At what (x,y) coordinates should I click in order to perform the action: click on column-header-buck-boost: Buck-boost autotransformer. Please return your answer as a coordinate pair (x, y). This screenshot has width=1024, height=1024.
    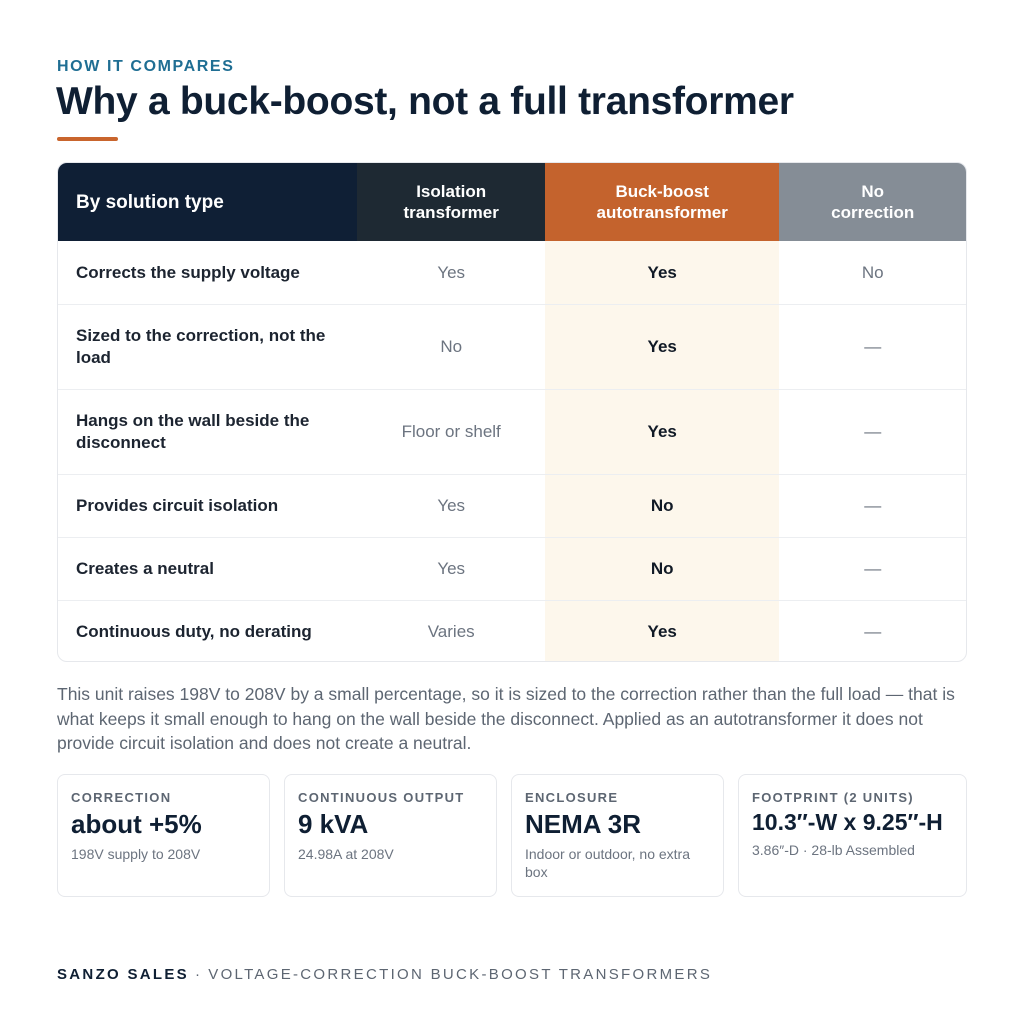
    Looking at the image, I should click on (662, 202).